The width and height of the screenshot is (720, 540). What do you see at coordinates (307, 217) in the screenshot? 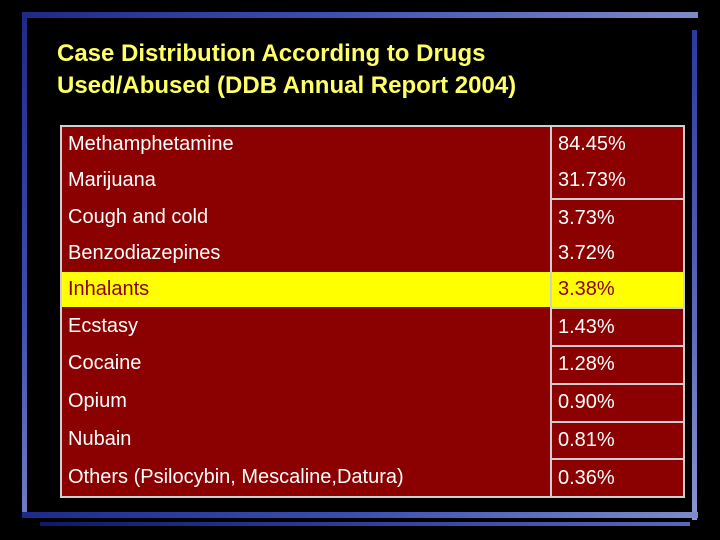
I see `drug-name: Cough and cold` at bounding box center [307, 217].